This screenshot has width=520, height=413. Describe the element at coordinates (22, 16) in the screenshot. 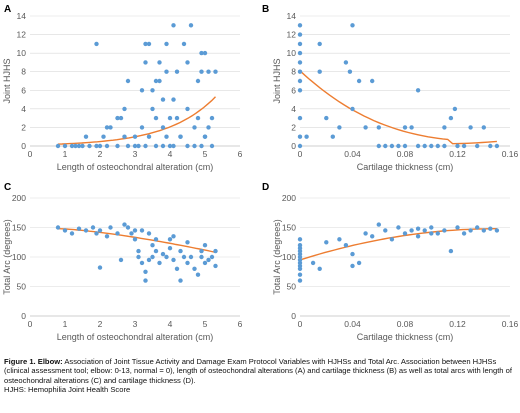

I see `y-tick-label: 14` at that location.